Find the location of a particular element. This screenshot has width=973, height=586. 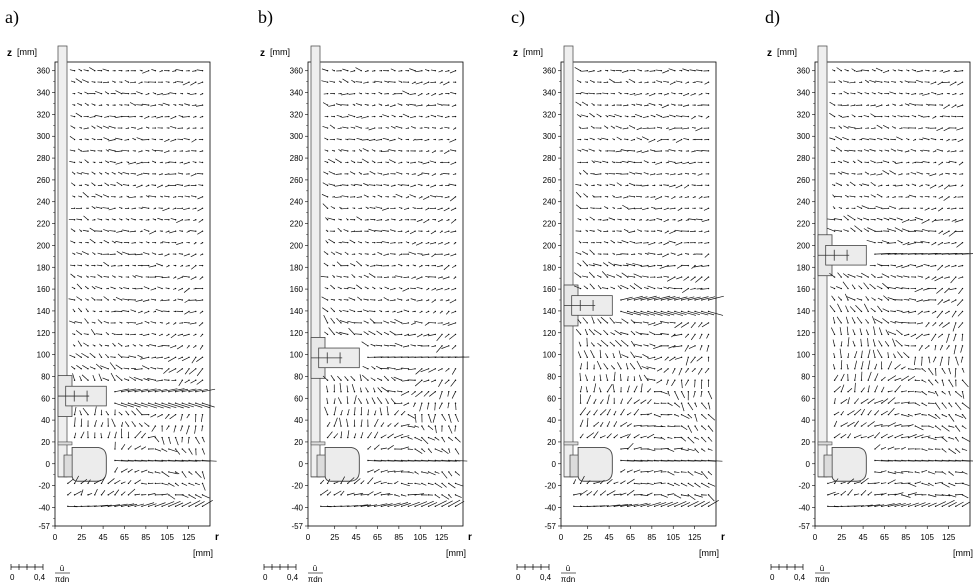

z-tick-label: -57 is located at coordinates (297, 526).